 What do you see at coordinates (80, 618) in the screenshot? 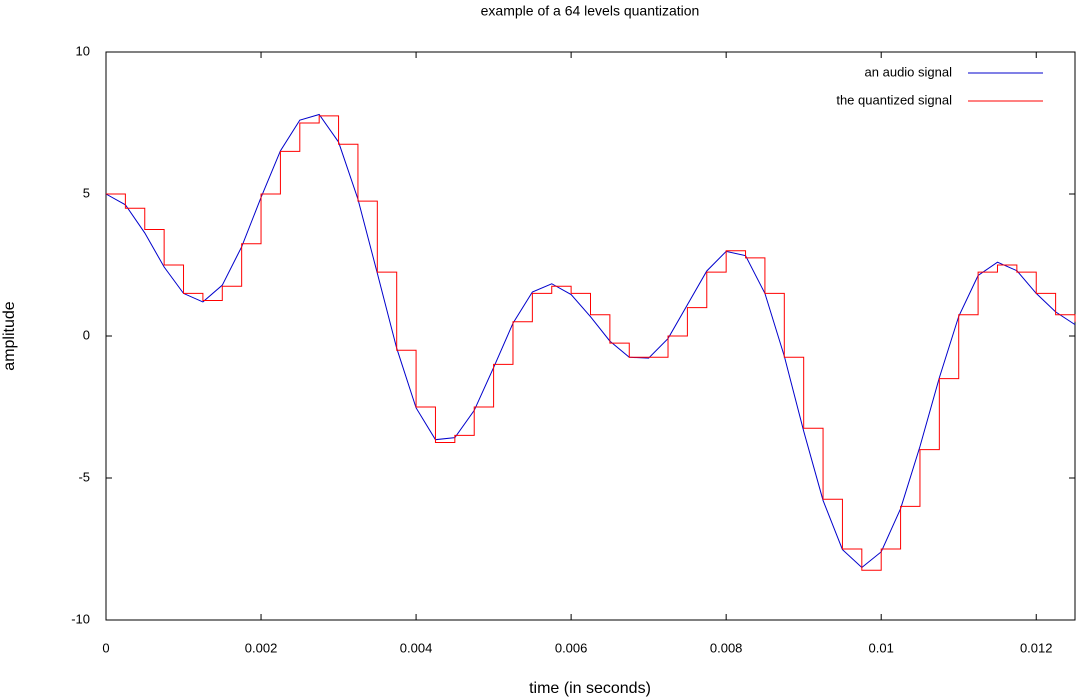
I see `y-tick-label: -10` at bounding box center [80, 618].